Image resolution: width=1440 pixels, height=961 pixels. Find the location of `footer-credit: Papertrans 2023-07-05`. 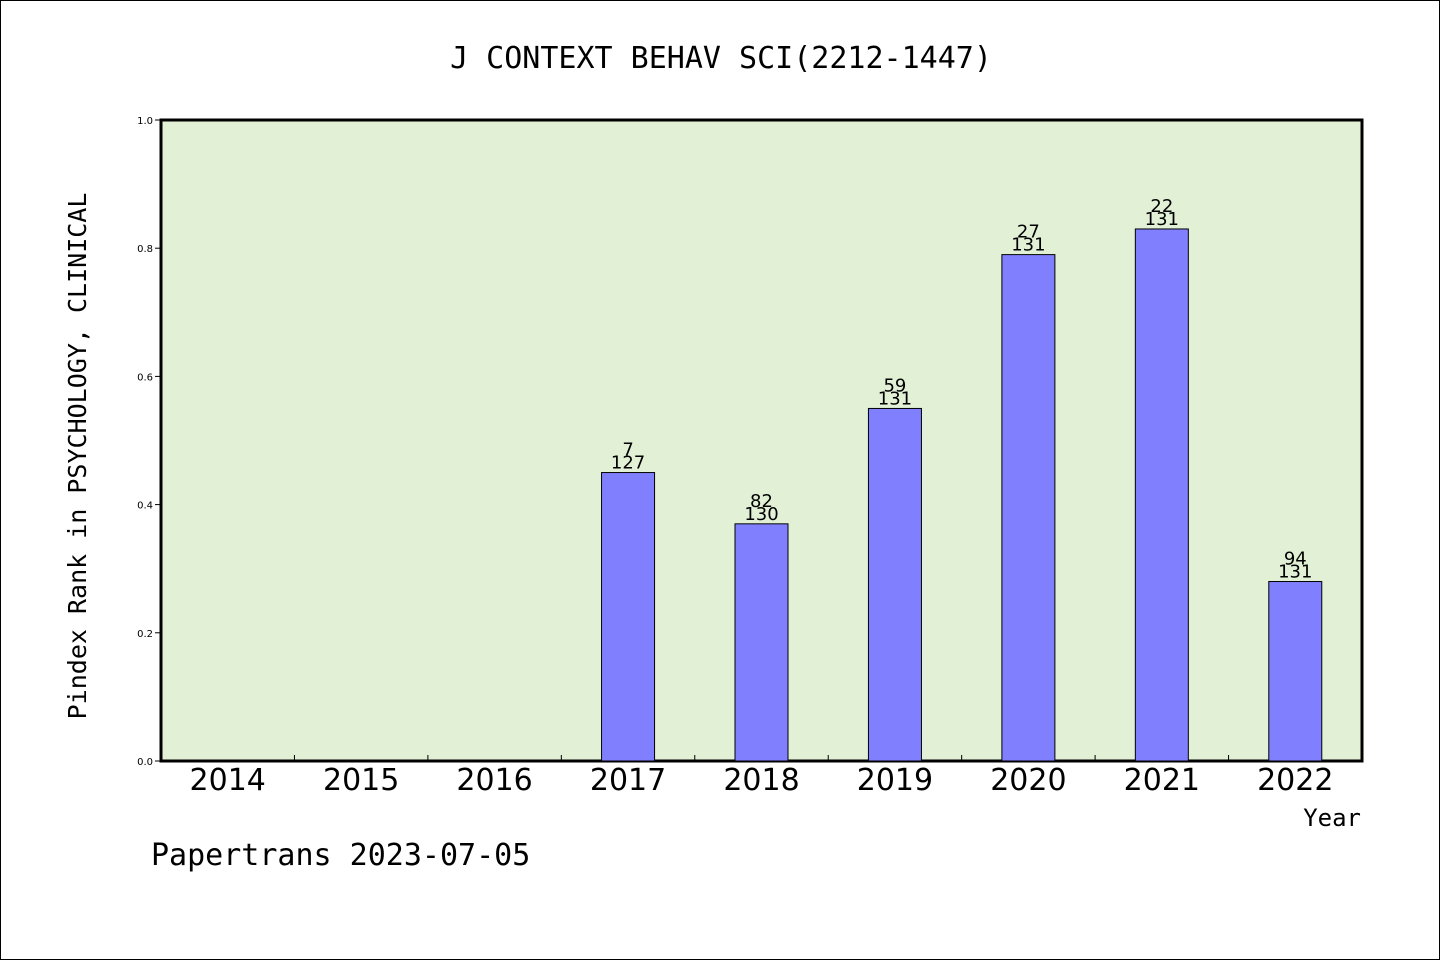

footer-credit: Papertrans 2023-07-05 is located at coordinates (340, 855).